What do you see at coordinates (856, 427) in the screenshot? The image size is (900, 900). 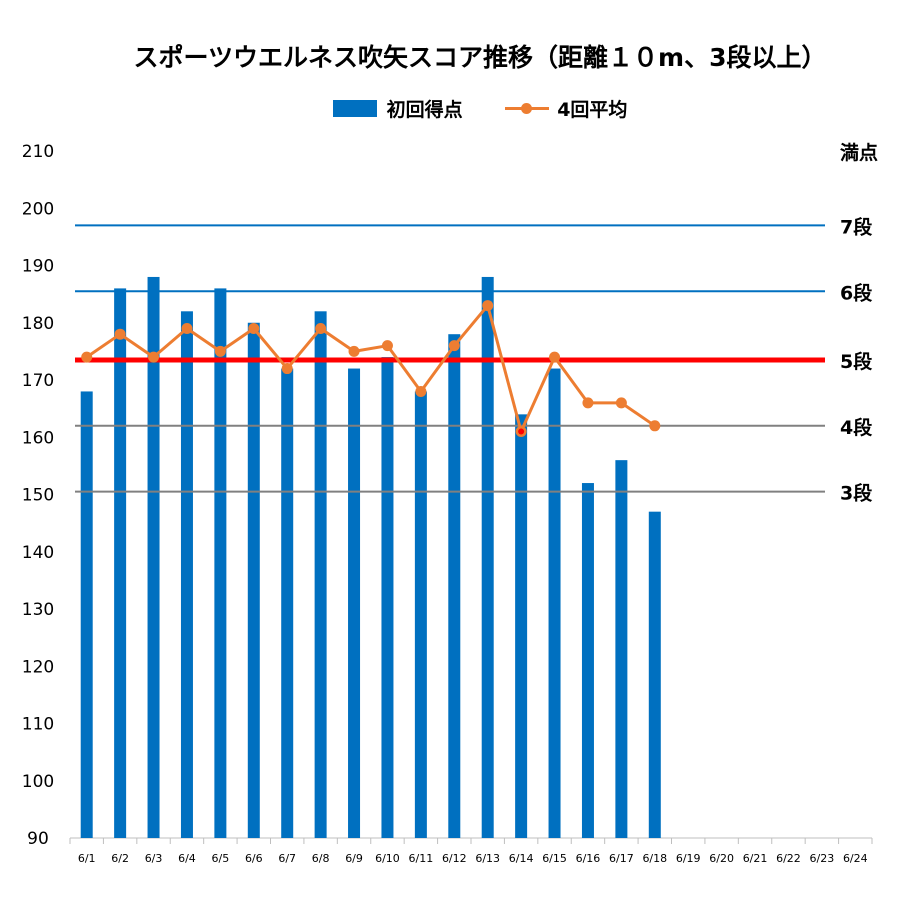 I see `reference-label: 4段` at bounding box center [856, 427].